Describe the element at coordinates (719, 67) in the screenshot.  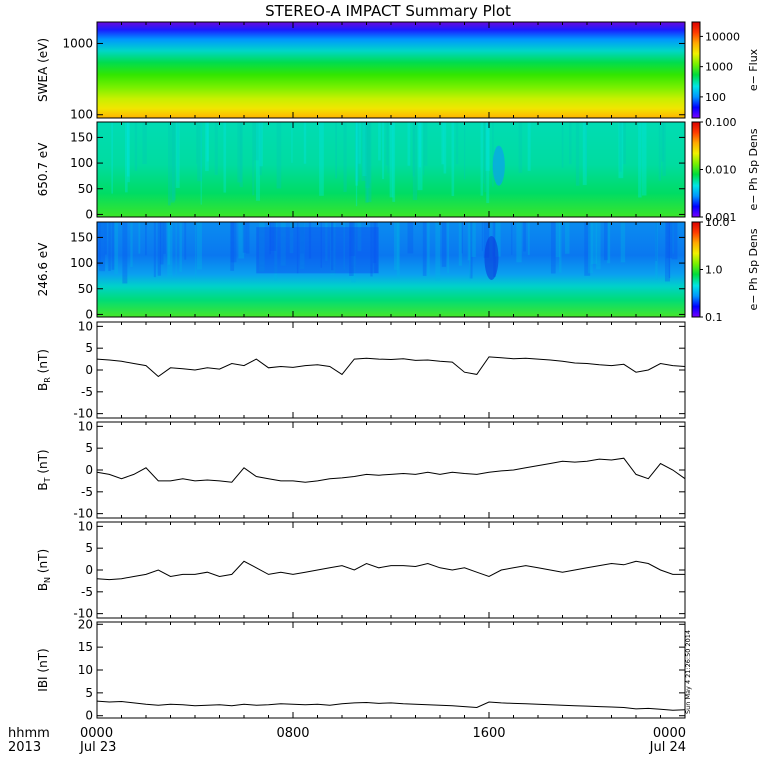
I see `colorbar-tick-label: 1000` at that location.